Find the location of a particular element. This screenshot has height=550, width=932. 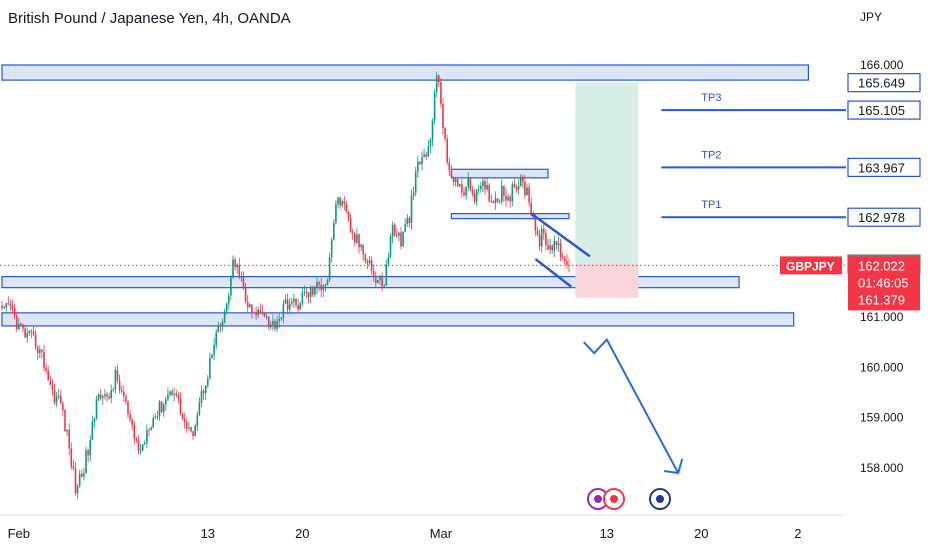

time-axis-bg is located at coordinates (423, 532).